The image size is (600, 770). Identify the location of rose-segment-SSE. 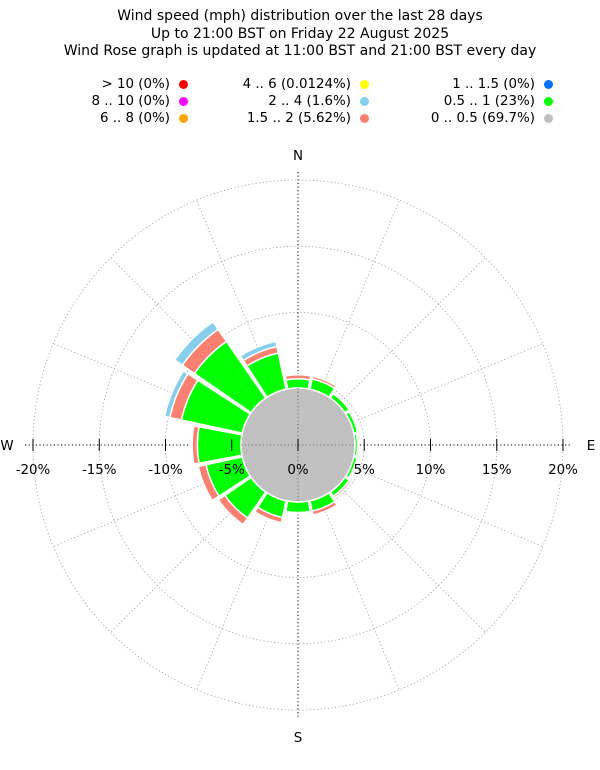
(324, 508).